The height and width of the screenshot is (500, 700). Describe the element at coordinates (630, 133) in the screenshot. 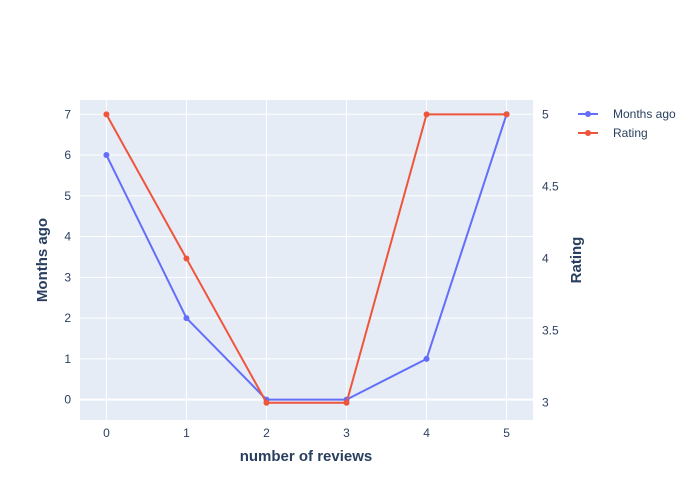

I see `legend-label-rating: Rating` at that location.